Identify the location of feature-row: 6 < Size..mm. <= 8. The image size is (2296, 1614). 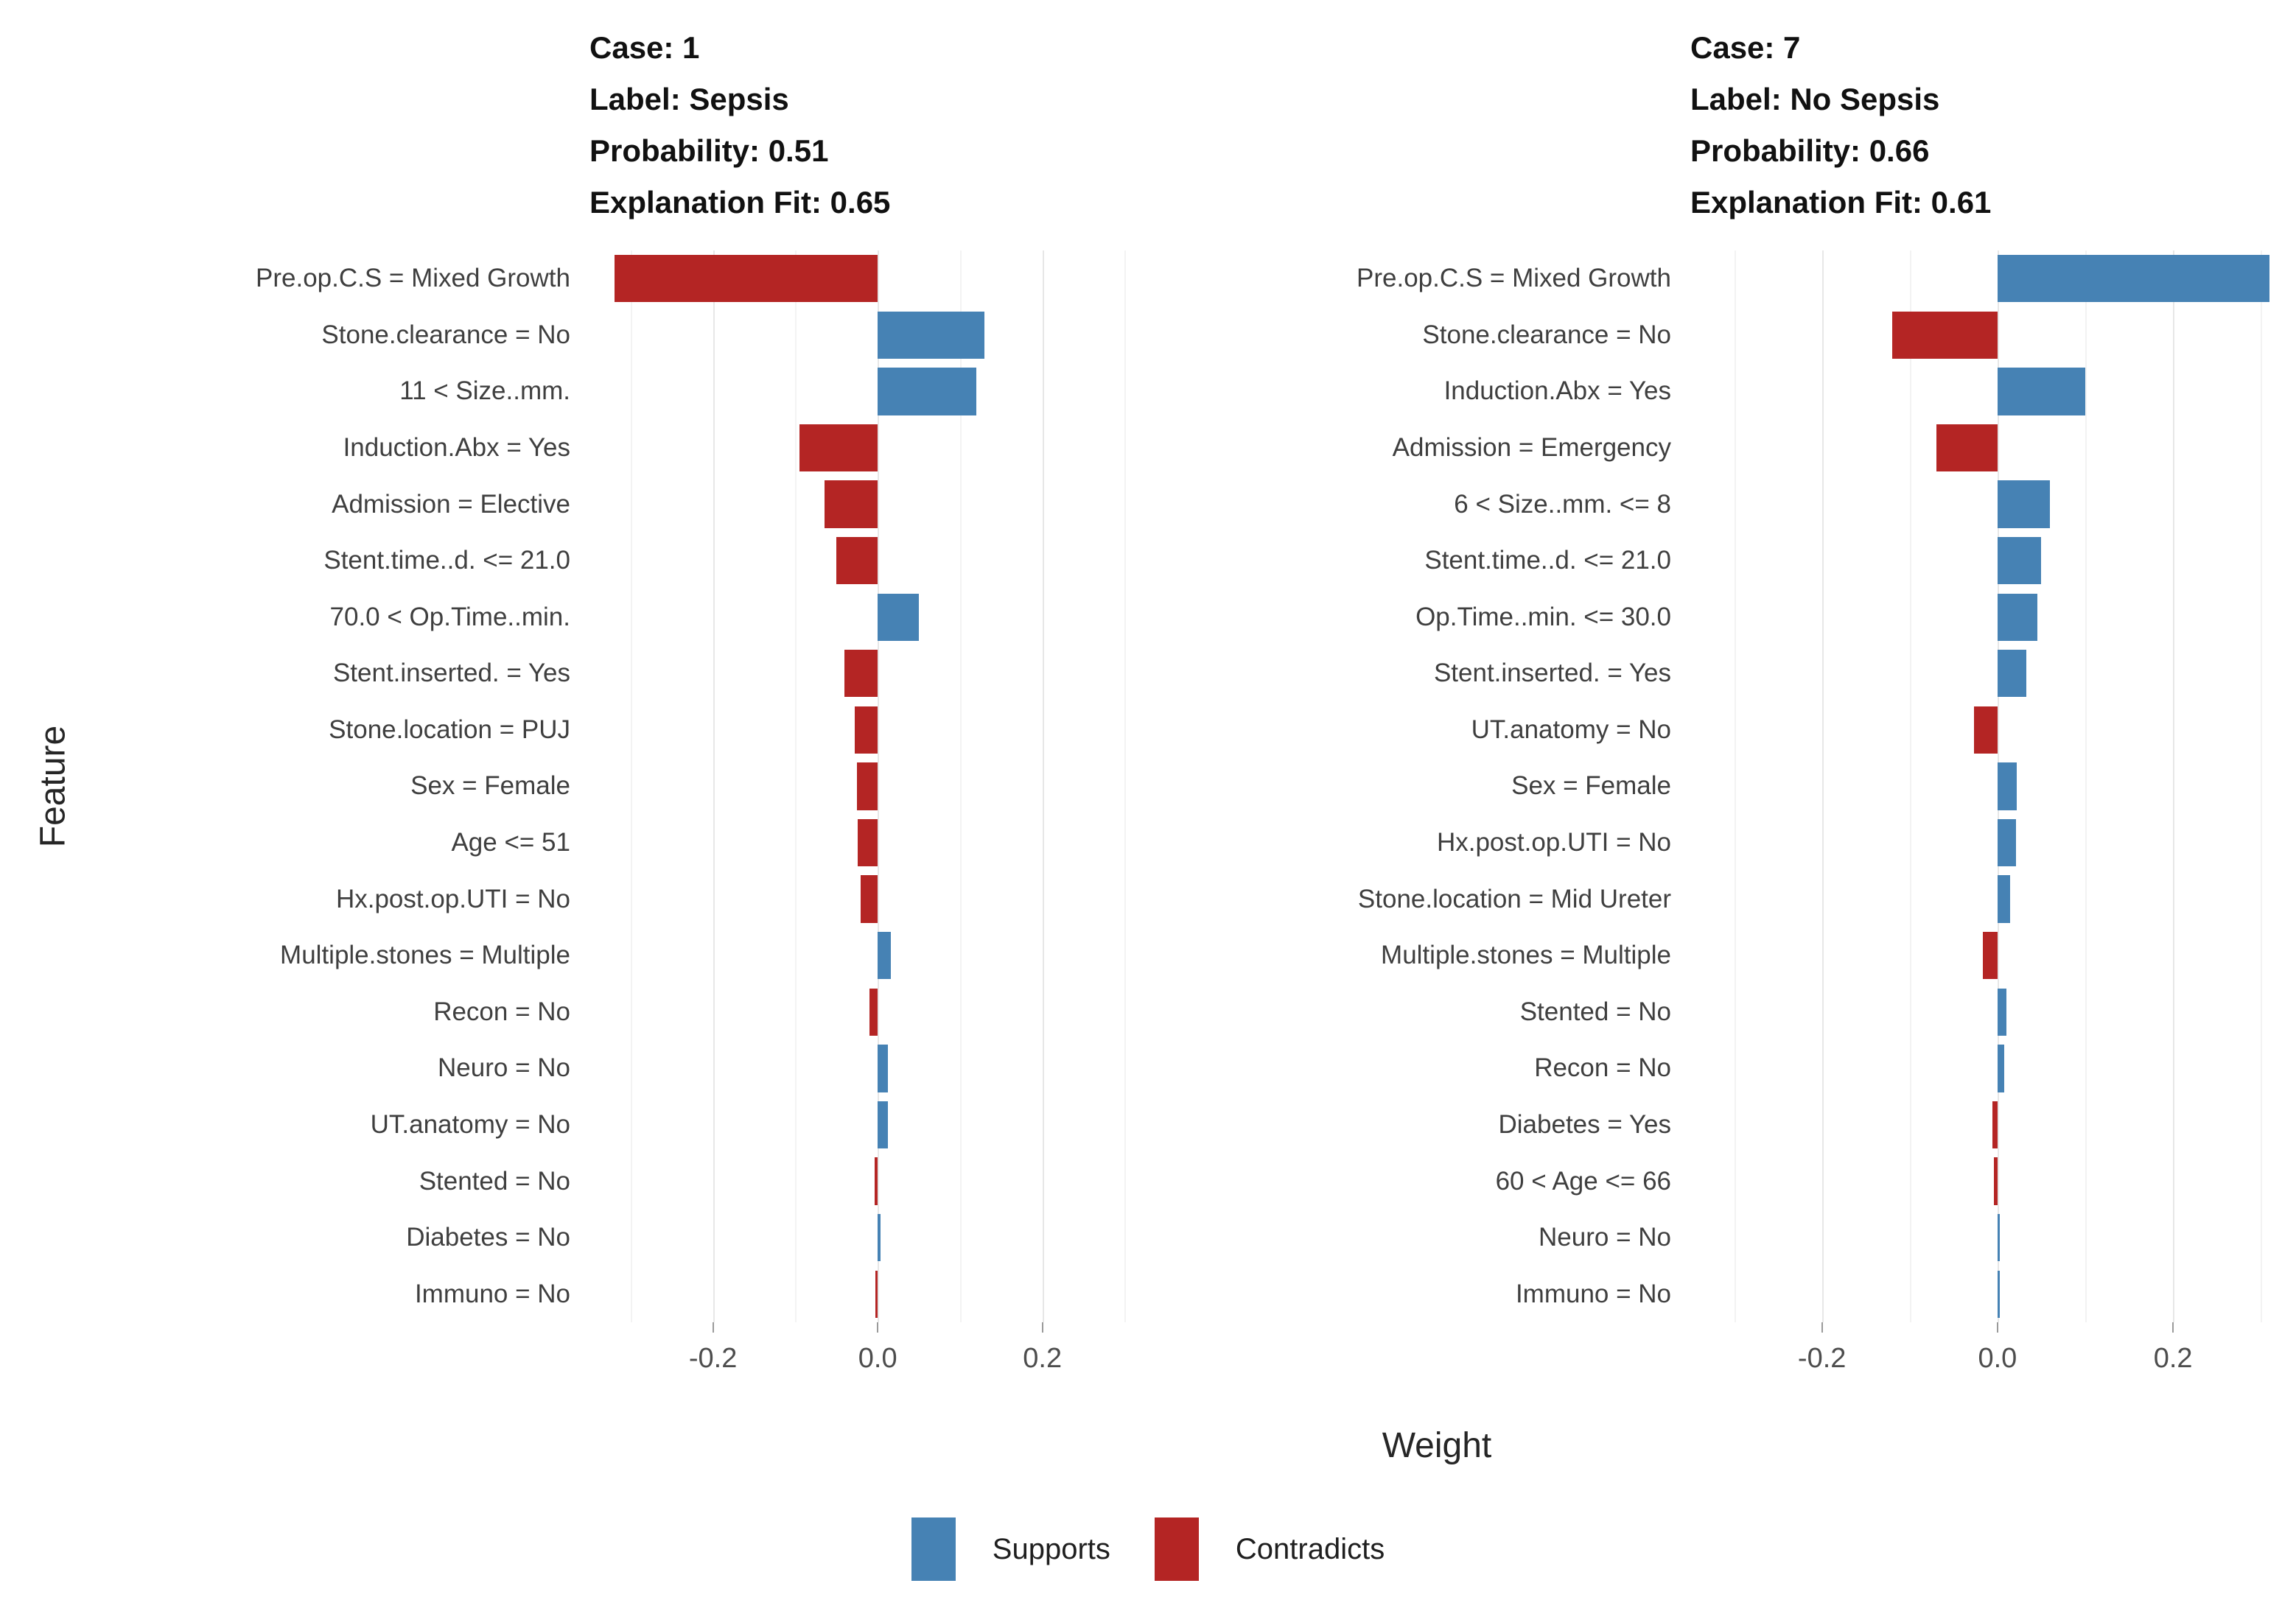
(1738, 504).